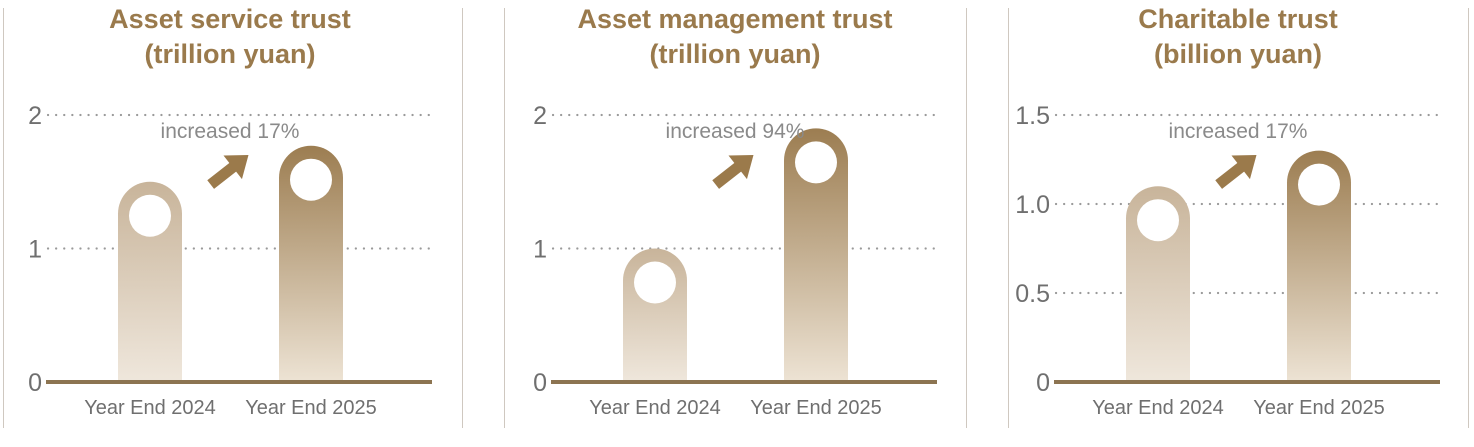 This screenshot has width=1474, height=447. Describe the element at coordinates (1032, 116) in the screenshot. I see `y-tick-label: 1.5` at that location.